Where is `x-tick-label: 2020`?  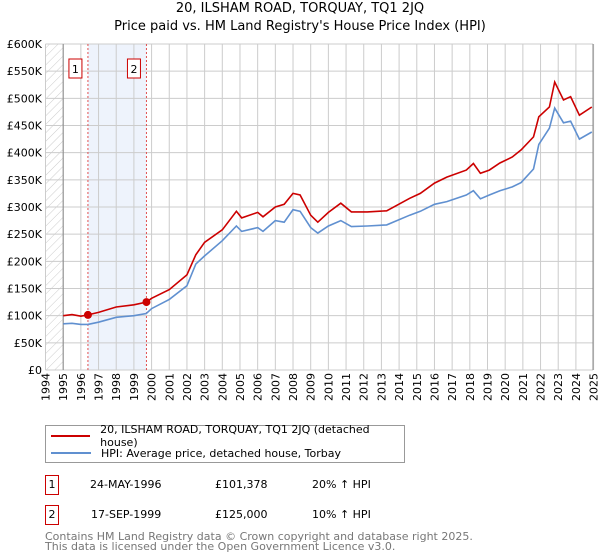 x-tick-label: 2020 is located at coordinates (505, 387).